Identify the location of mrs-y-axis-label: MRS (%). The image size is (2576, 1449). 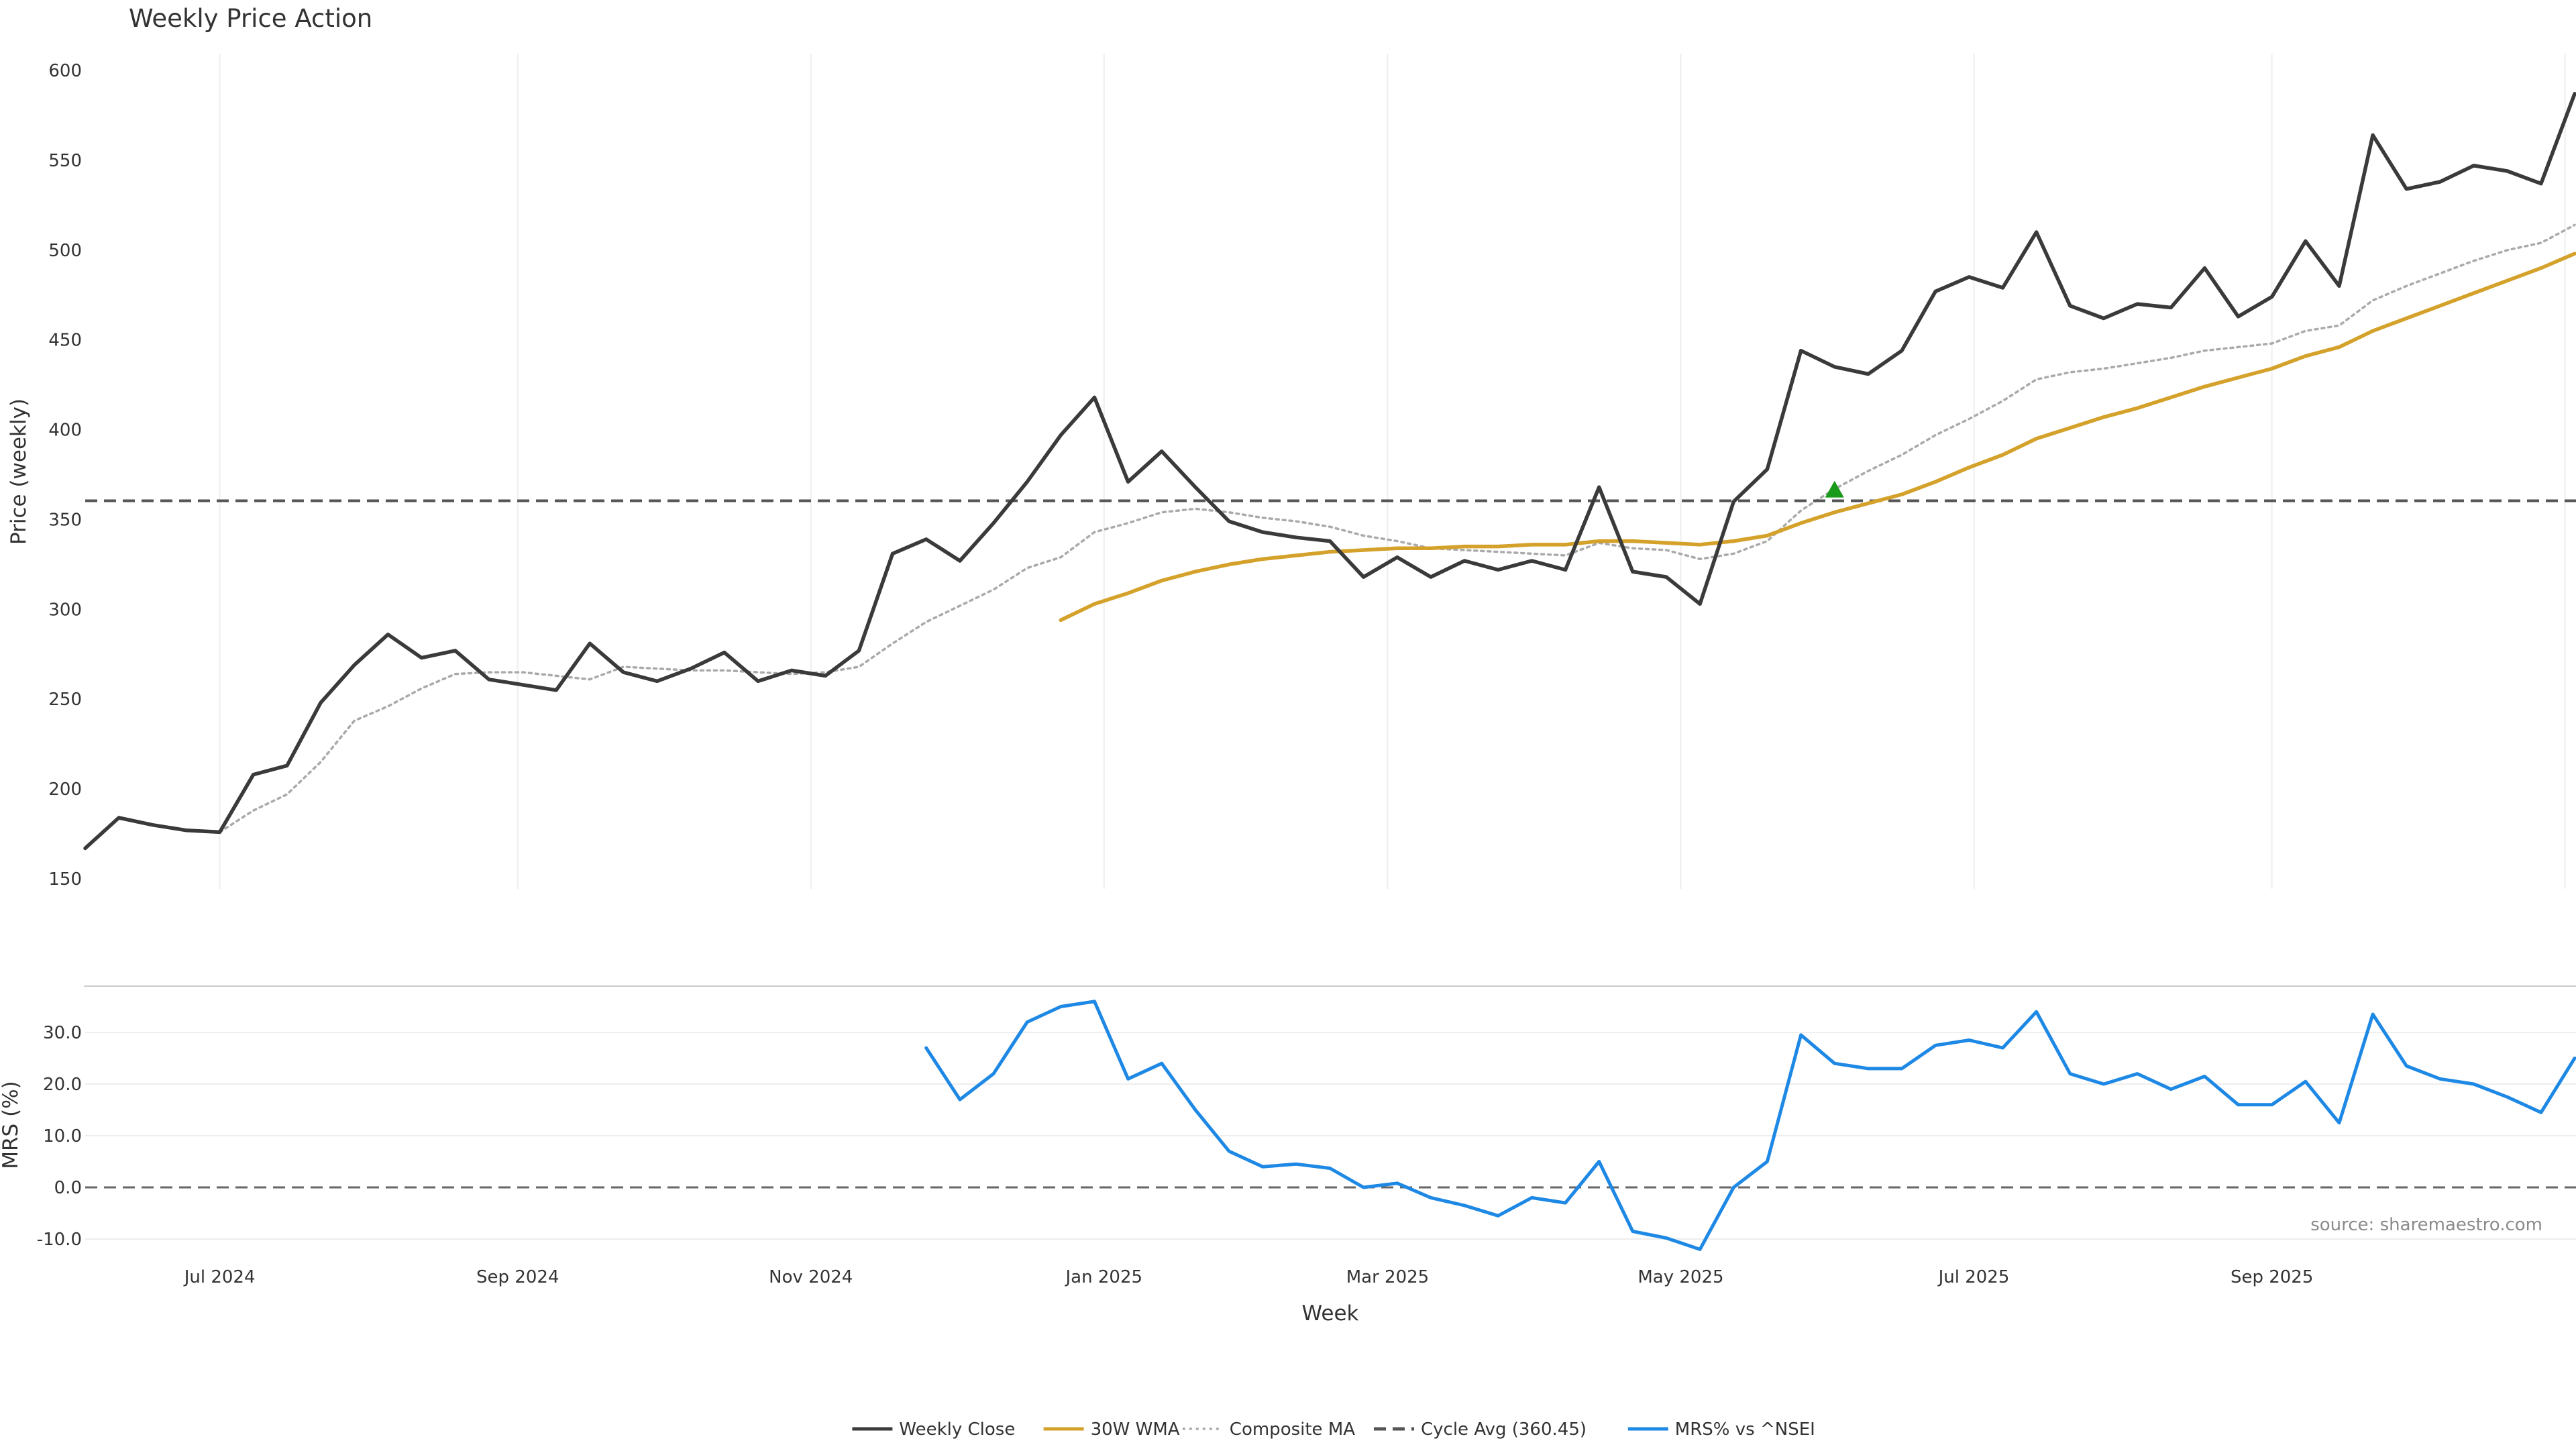
(11, 1125).